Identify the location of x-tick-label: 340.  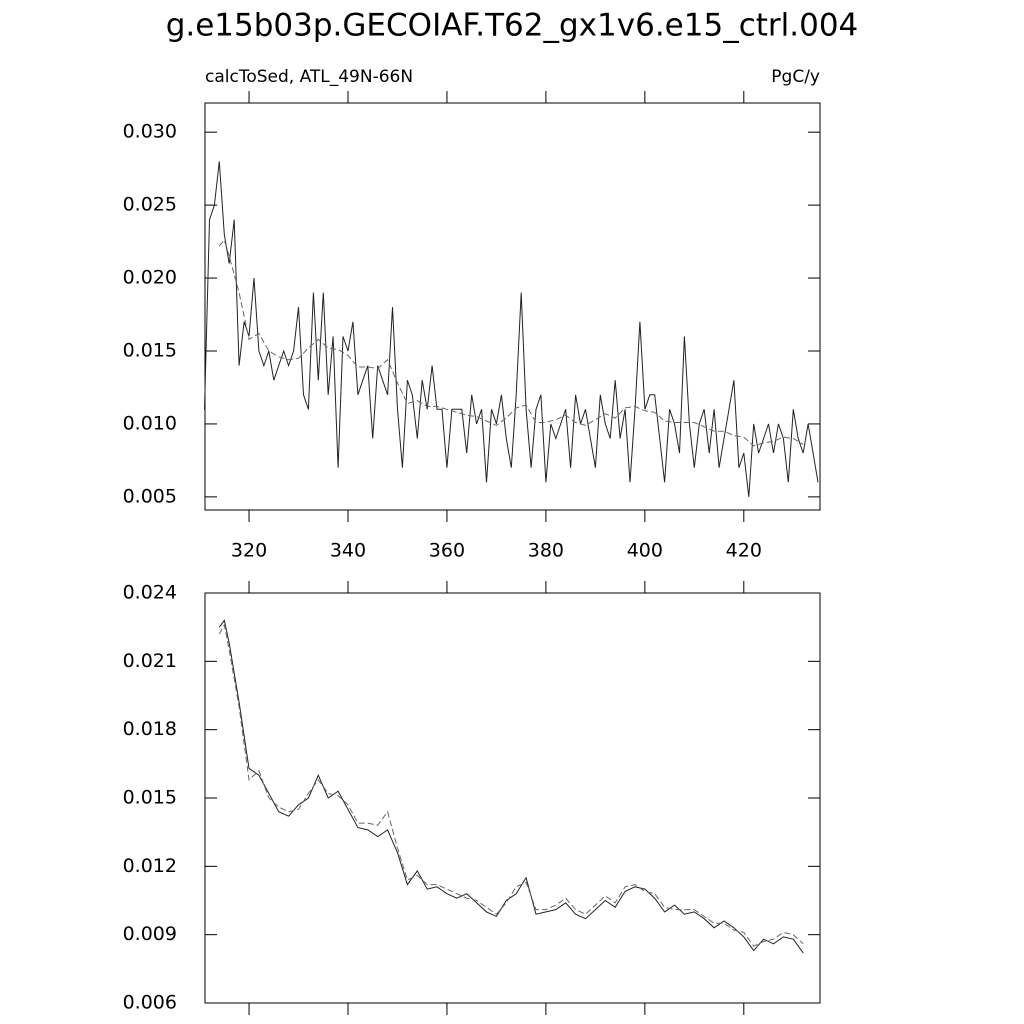
(348, 551).